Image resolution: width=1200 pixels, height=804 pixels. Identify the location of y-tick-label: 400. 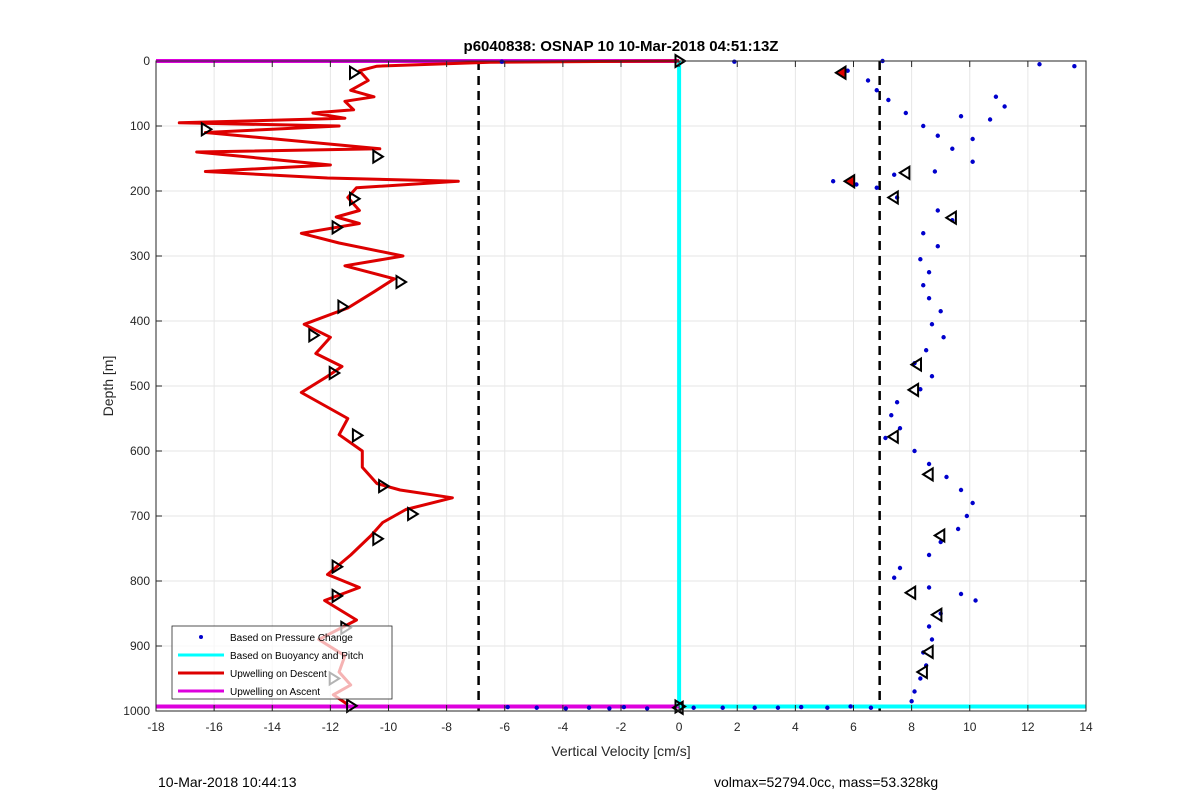
(140, 321).